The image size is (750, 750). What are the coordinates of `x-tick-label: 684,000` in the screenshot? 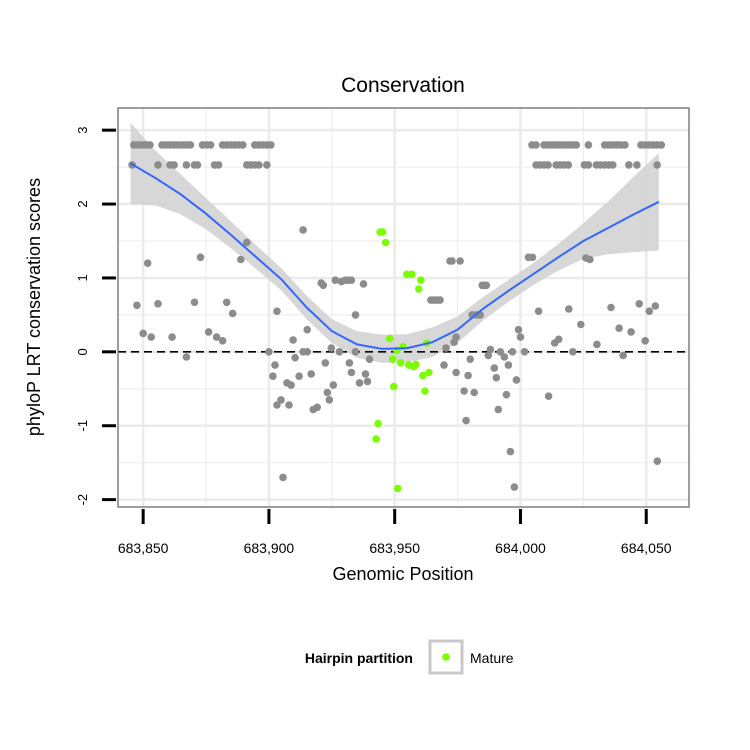 It's located at (520, 548).